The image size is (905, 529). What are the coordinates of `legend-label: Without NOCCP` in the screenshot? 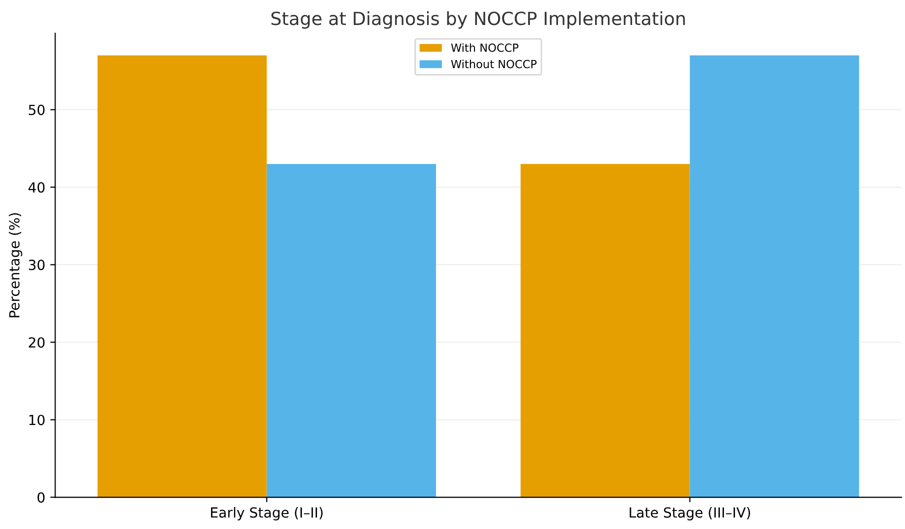 It's located at (494, 64).